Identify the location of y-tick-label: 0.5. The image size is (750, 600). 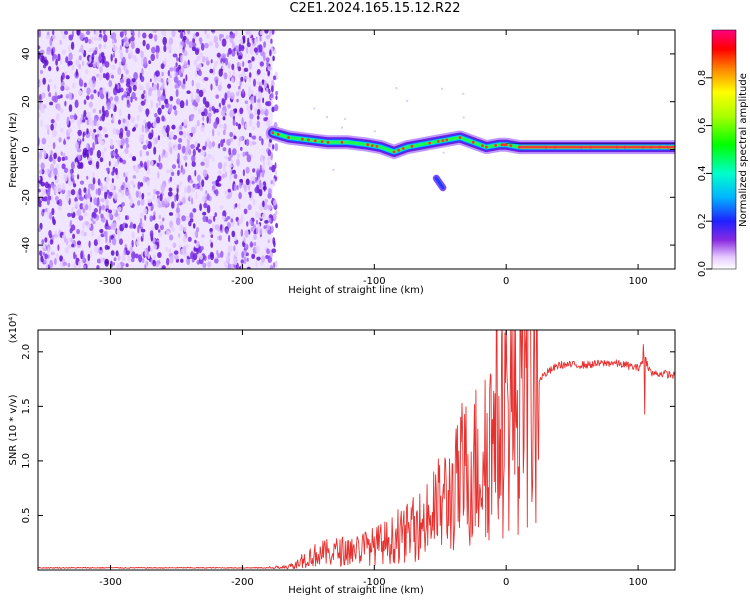
(26, 516).